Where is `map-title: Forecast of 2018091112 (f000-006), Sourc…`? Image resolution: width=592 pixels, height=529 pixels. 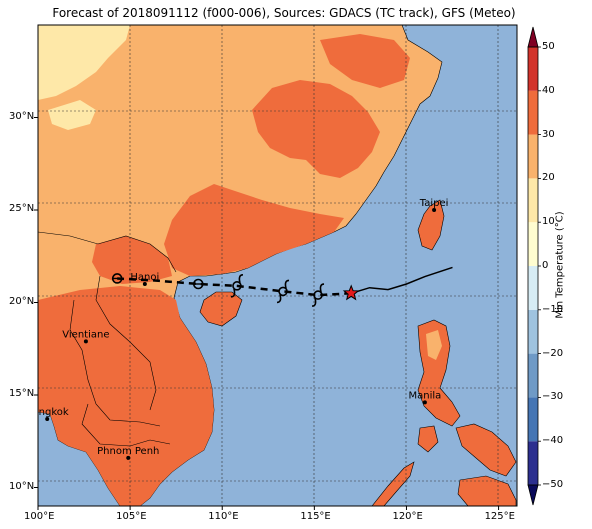
map-title: Forecast of 2018091112 (f000-006), Sourc… is located at coordinates (284, 13).